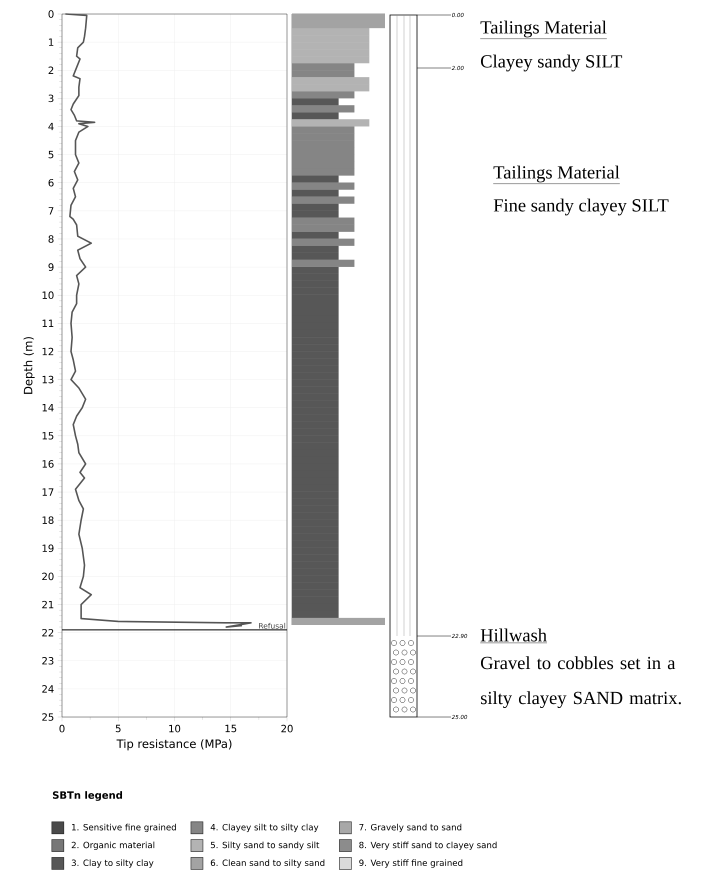 The width and height of the screenshot is (720, 876). I want to click on y-tick-label: 14, so click(48, 408).